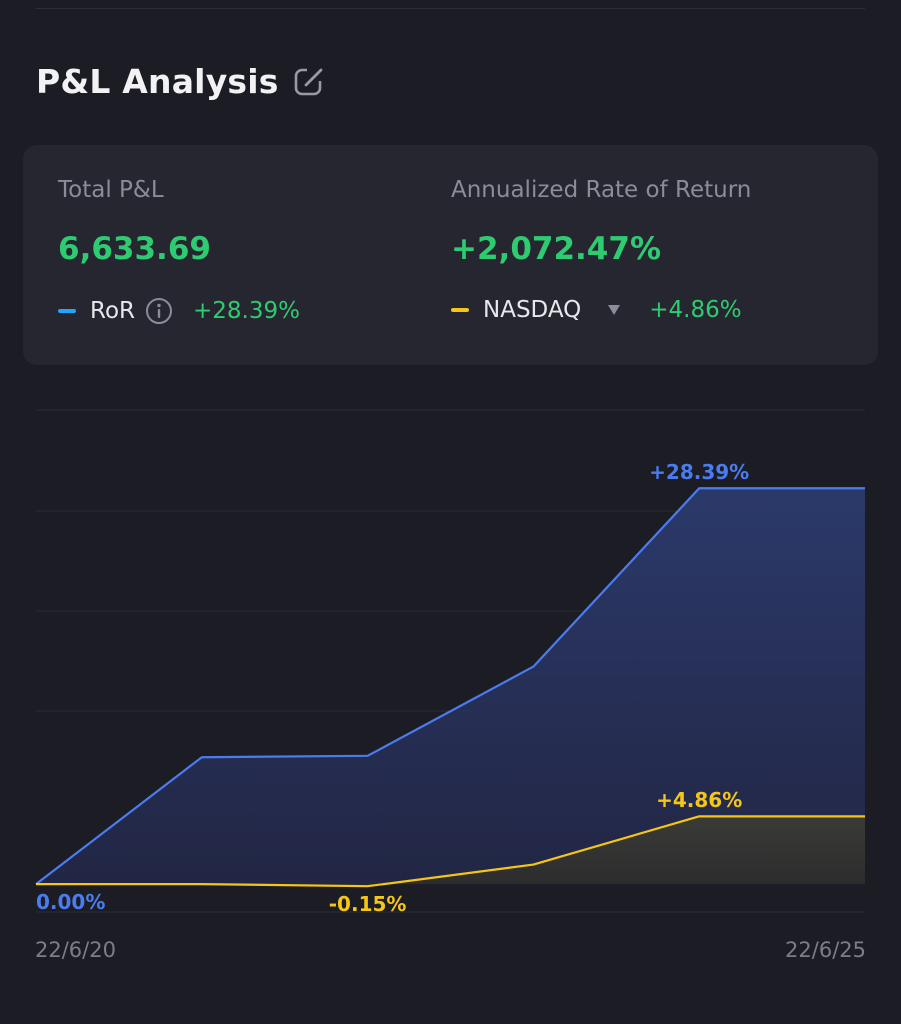 The image size is (901, 1024). I want to click on x-tick-end: 22/6/25, so click(825, 950).